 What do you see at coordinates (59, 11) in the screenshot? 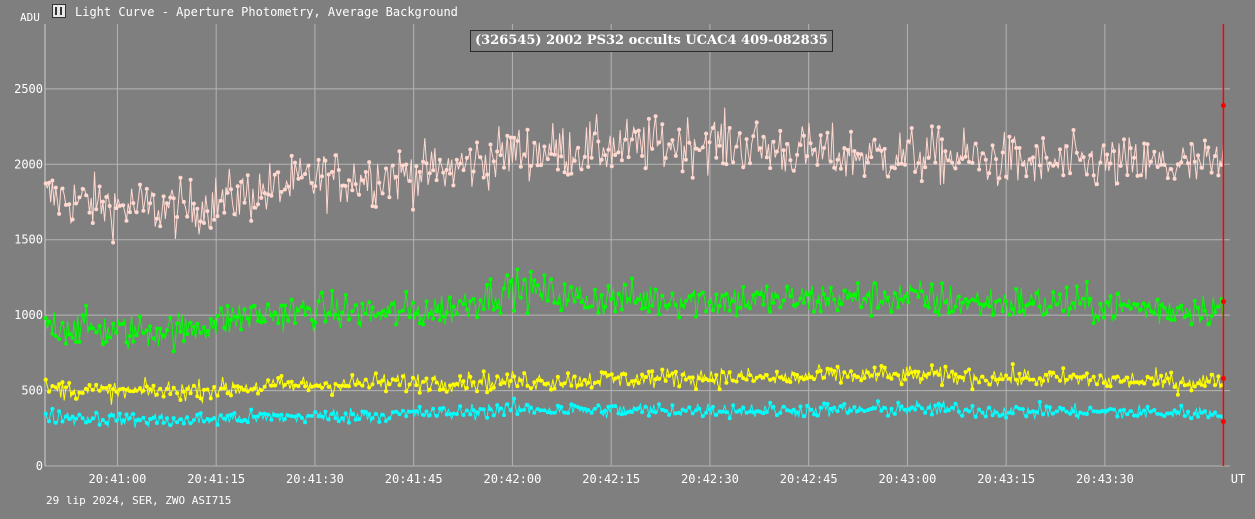
I see `light-curve-app-icon` at bounding box center [59, 11].